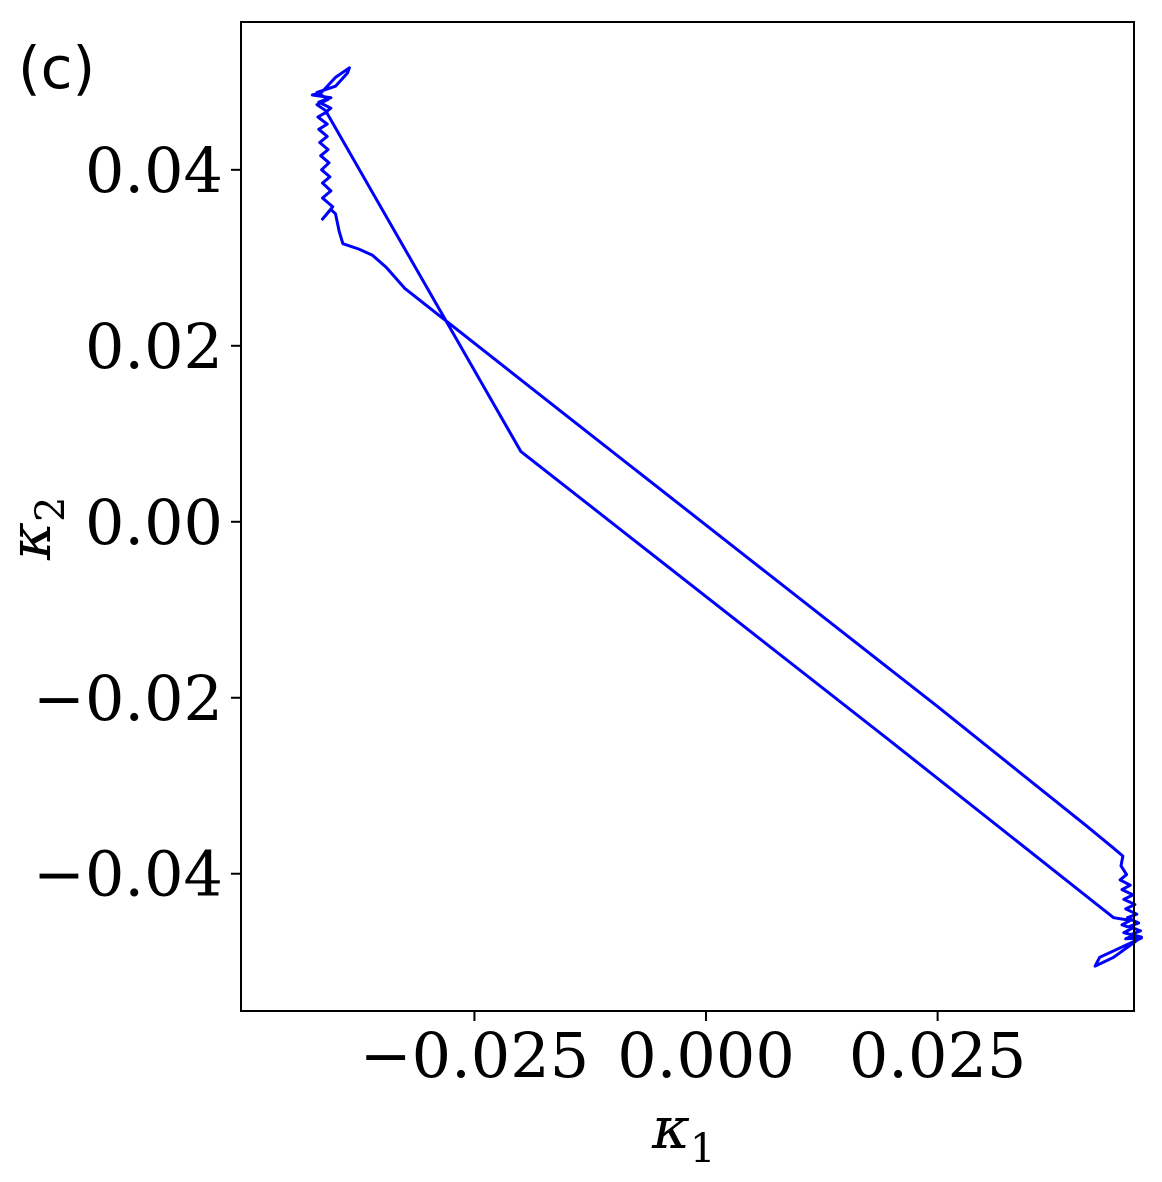 The width and height of the screenshot is (1162, 1182). I want to click on y-axis-label: κ2, so click(37, 529).